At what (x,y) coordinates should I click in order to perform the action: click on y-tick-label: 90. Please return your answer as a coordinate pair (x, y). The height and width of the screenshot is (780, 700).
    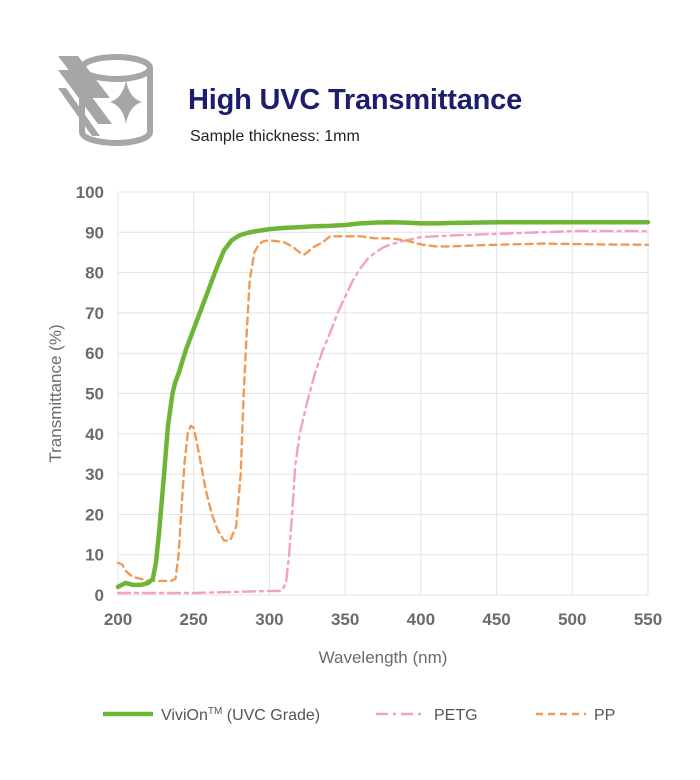
    Looking at the image, I should click on (94, 232).